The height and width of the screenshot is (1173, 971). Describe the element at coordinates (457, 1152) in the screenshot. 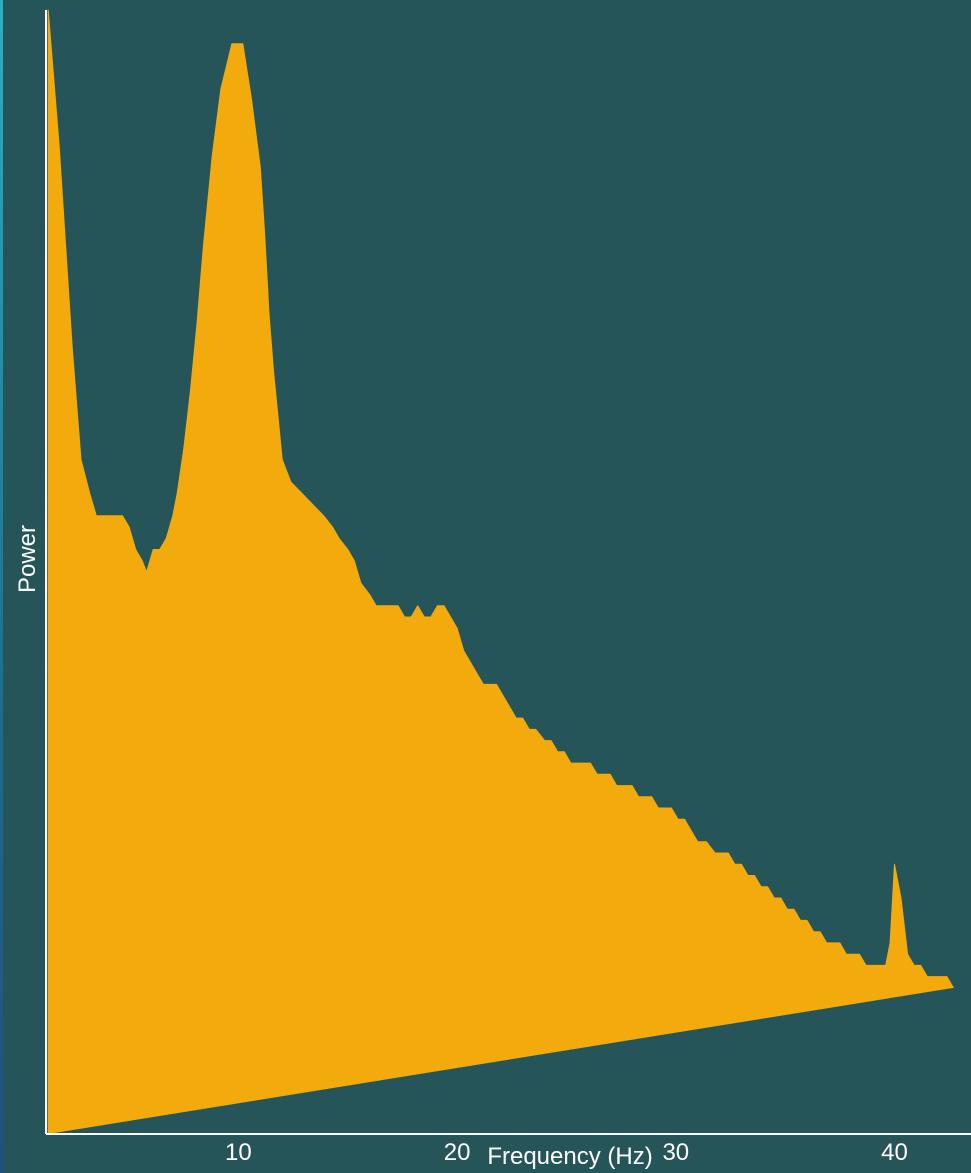

I see `x-tick-label: 20` at that location.